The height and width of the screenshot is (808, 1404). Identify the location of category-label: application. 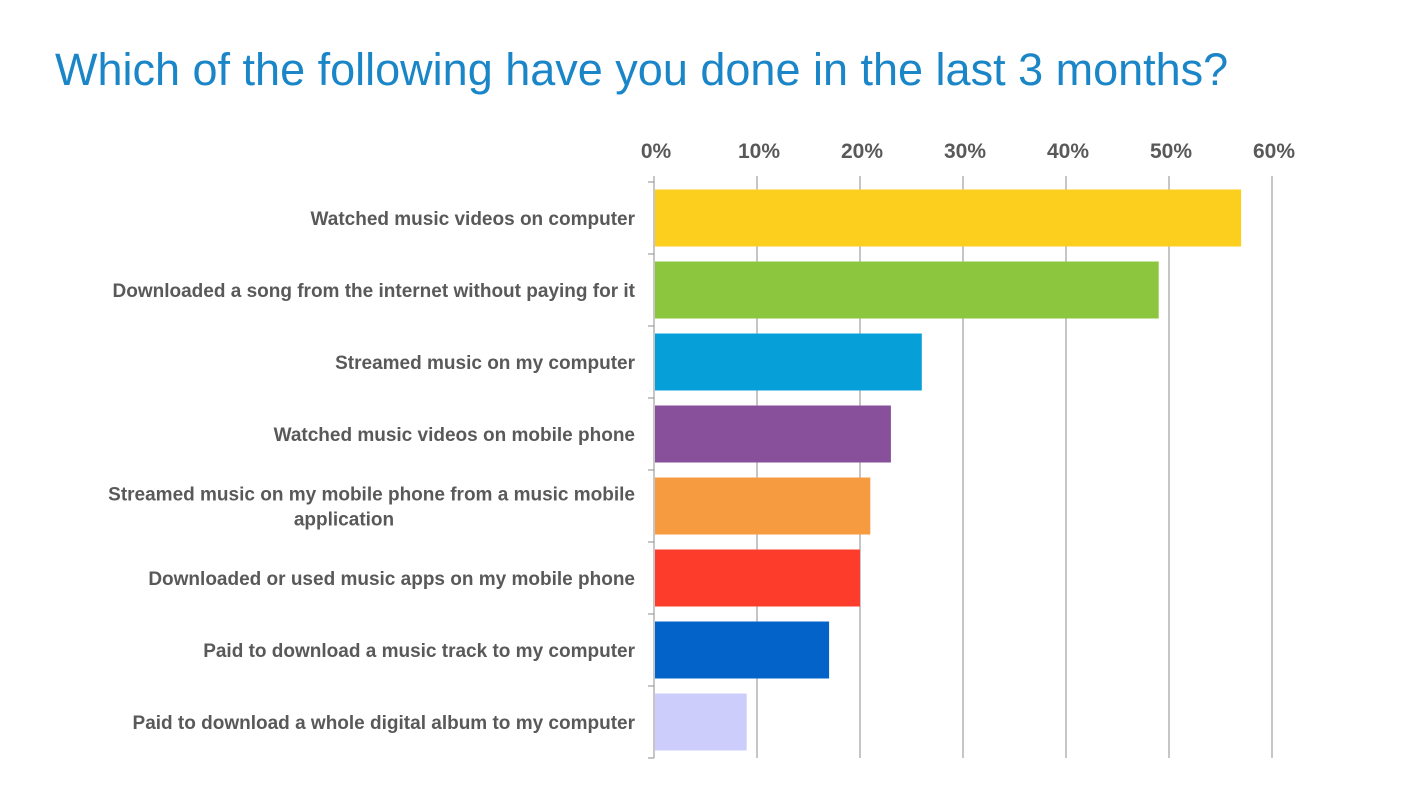
(344, 520).